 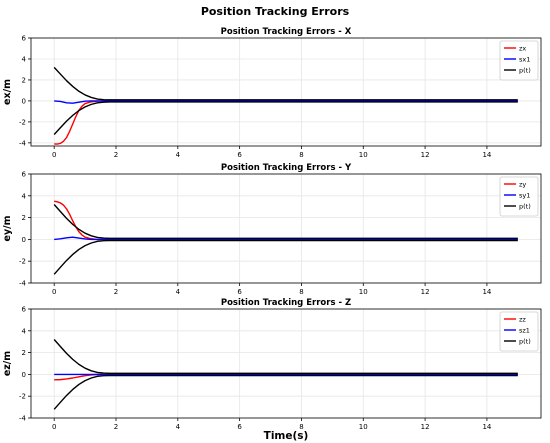 I want to click on figure-title: Position Tracking Errors, so click(x=275, y=11).